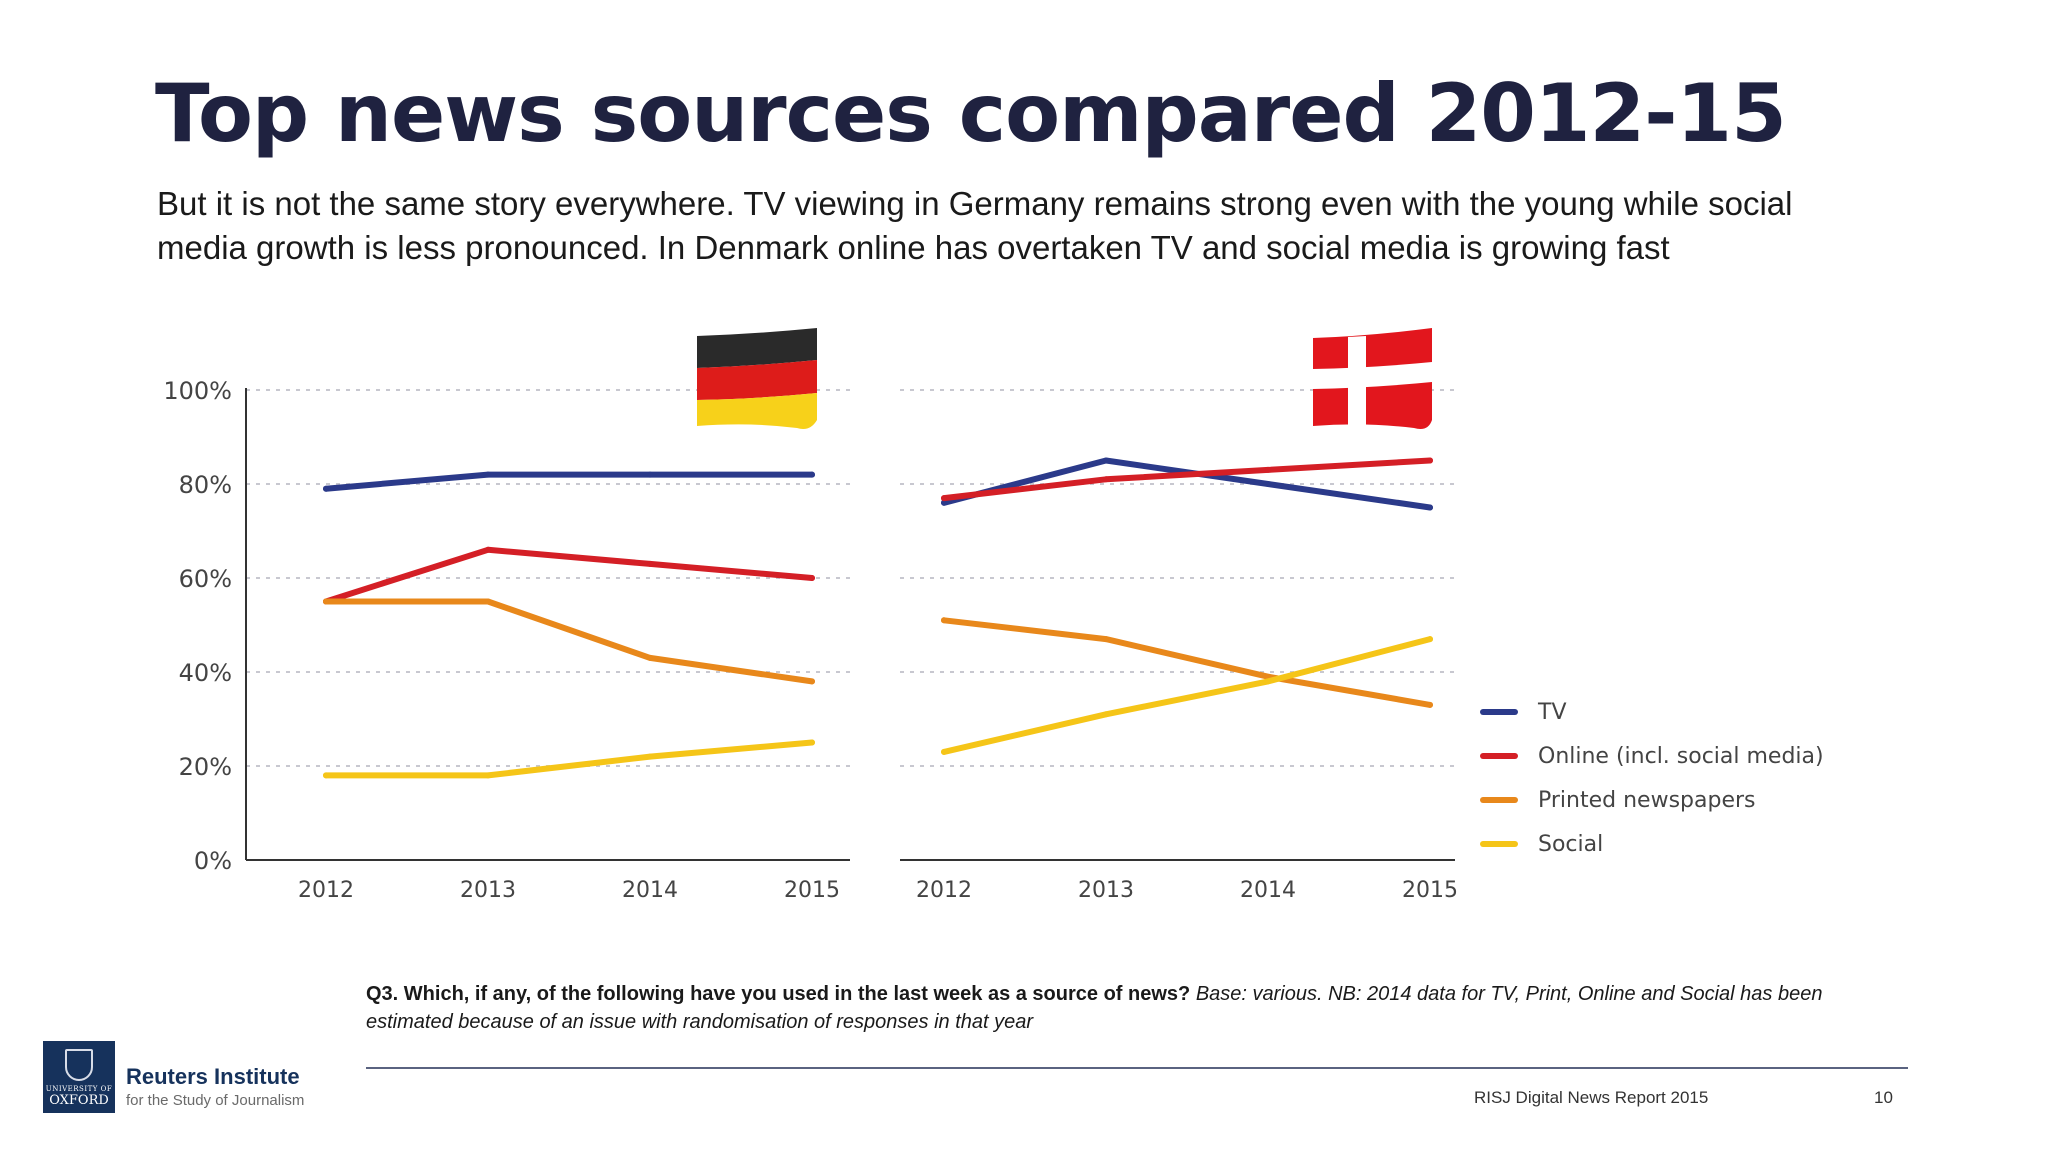 The image size is (2048, 1152). I want to click on oxford-small-text: UNIVERSITY OF, so click(79, 1089).